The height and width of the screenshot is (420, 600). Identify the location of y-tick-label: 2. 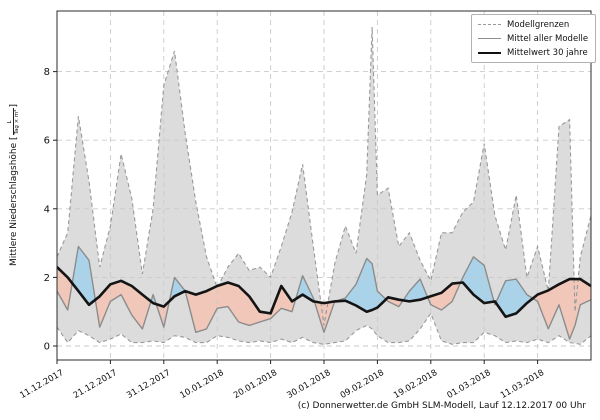
(47, 278).